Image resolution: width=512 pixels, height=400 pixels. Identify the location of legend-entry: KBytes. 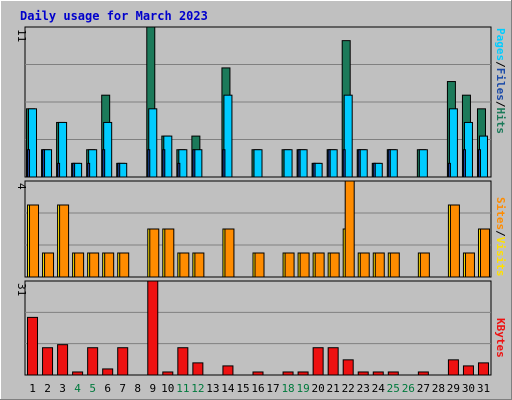
(500, 338).